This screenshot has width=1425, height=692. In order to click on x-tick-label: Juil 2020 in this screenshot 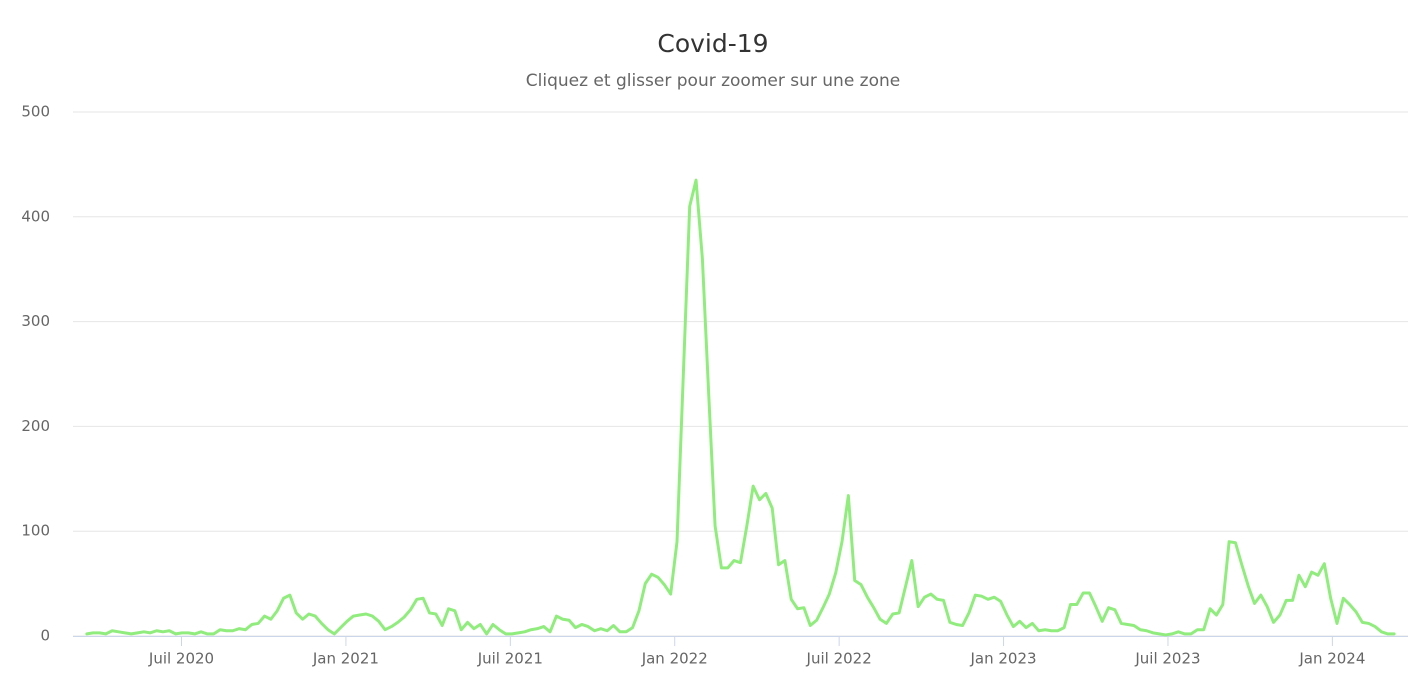, I will do `click(181, 659)`.